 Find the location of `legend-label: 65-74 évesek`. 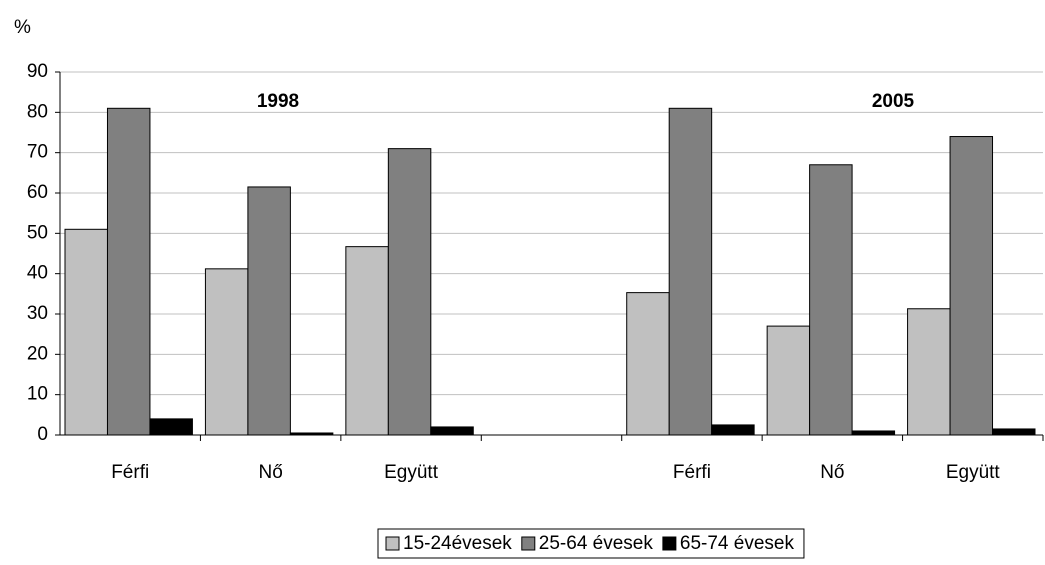

legend-label: 65-74 évesek is located at coordinates (737, 543).